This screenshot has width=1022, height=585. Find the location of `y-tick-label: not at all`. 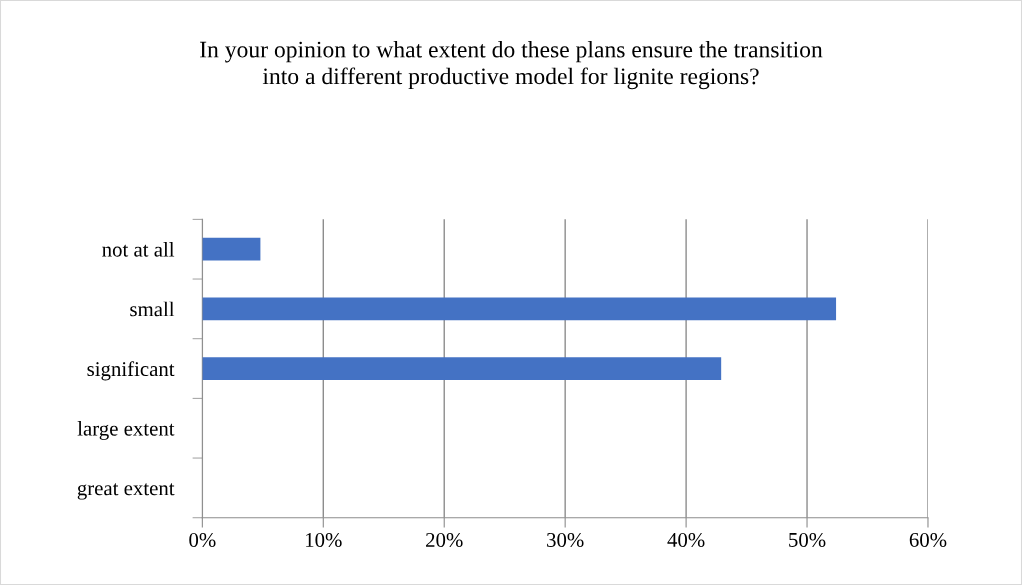

y-tick-label: not at all is located at coordinates (138, 249).